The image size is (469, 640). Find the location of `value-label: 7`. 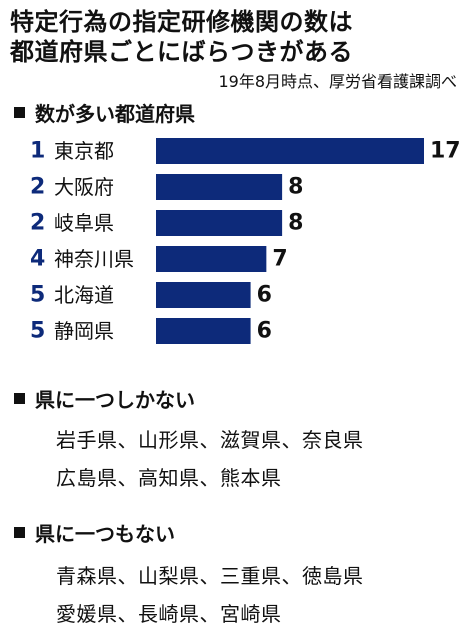

value-label: 7 is located at coordinates (279, 259).